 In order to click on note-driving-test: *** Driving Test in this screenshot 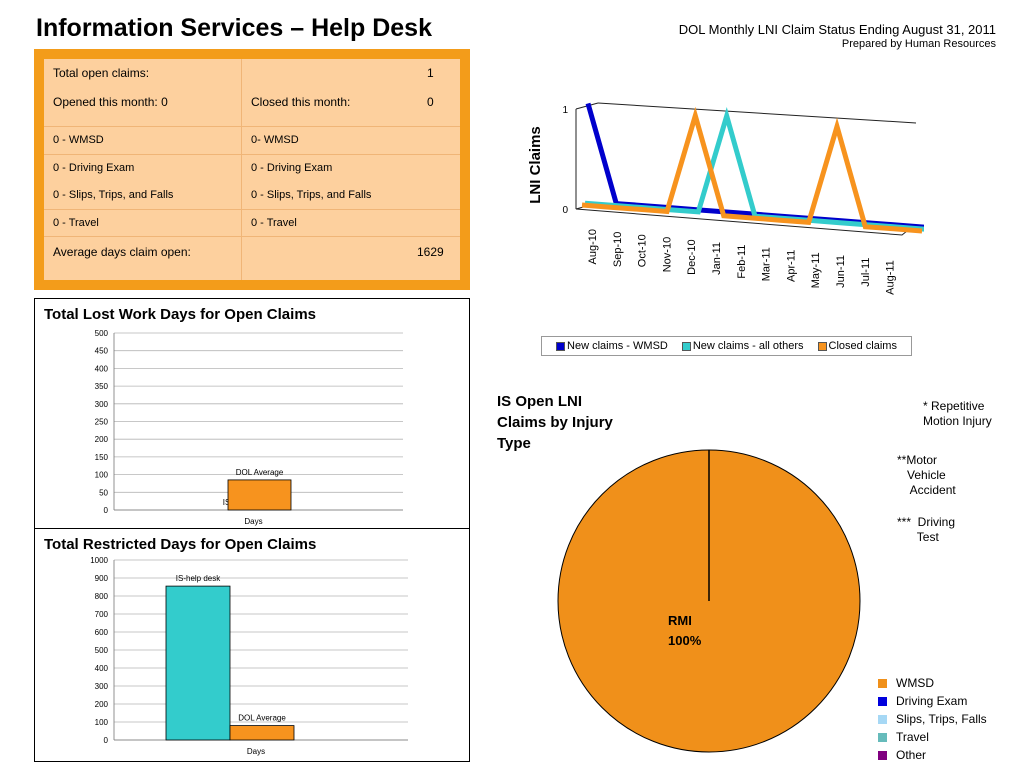, I will do `click(926, 529)`.